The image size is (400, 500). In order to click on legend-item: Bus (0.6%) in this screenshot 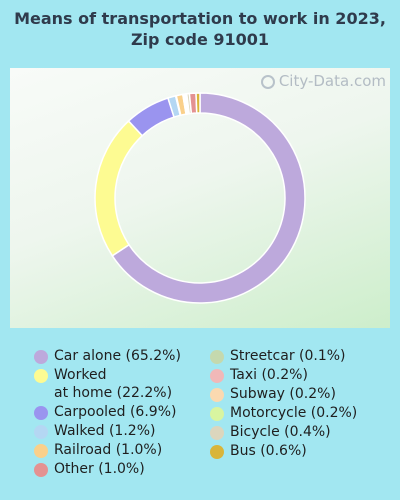, I will do `click(283, 452)`.